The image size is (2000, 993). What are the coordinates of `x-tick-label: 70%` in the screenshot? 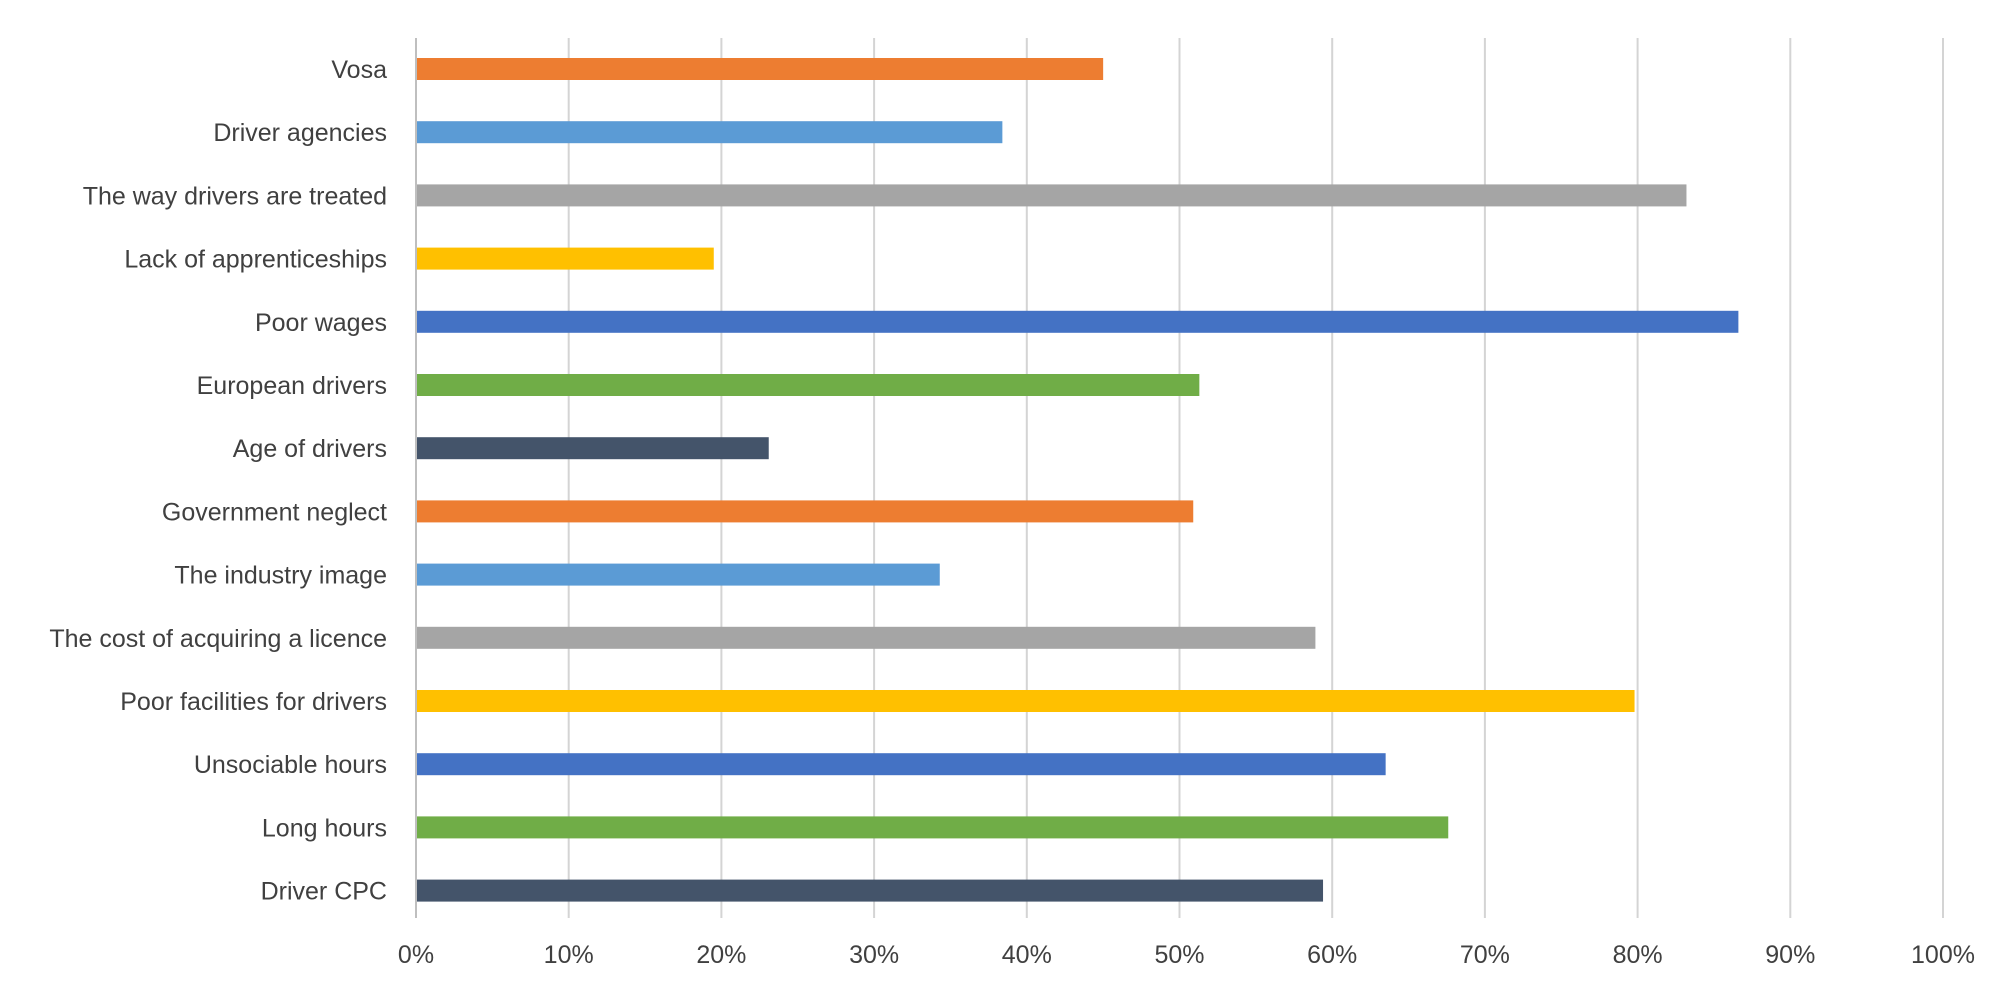 It's located at (1485, 955).